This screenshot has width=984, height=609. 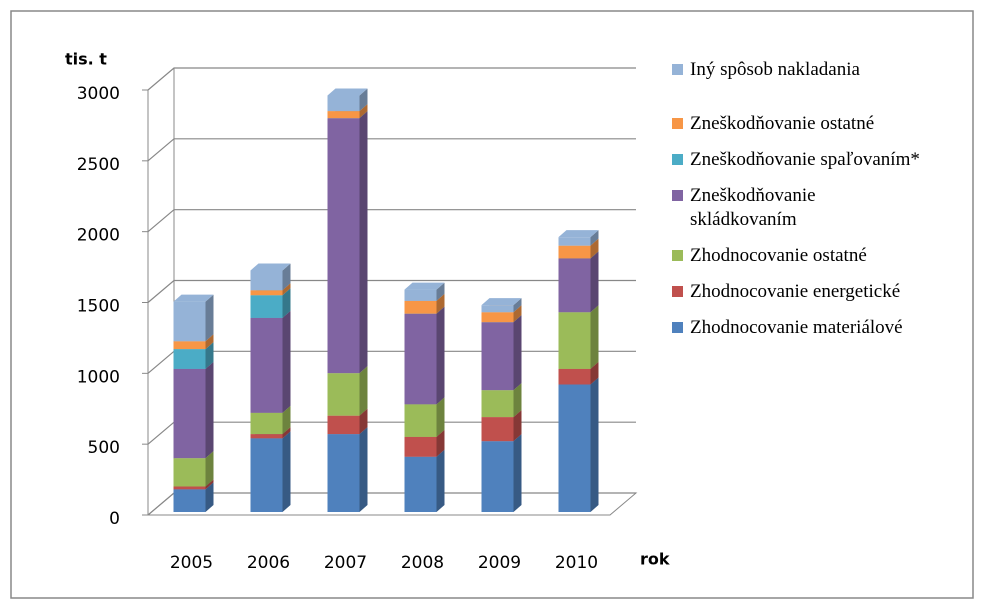 What do you see at coordinates (345, 563) in the screenshot?
I see `x-tick-label: 2007` at bounding box center [345, 563].